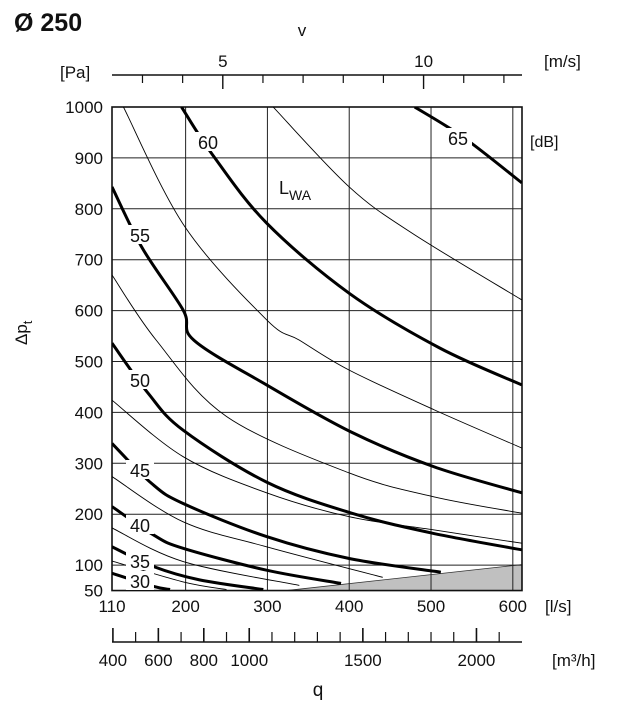 This screenshot has width=619, height=707. What do you see at coordinates (267, 606) in the screenshot?
I see `x-tick-label: 300` at bounding box center [267, 606].